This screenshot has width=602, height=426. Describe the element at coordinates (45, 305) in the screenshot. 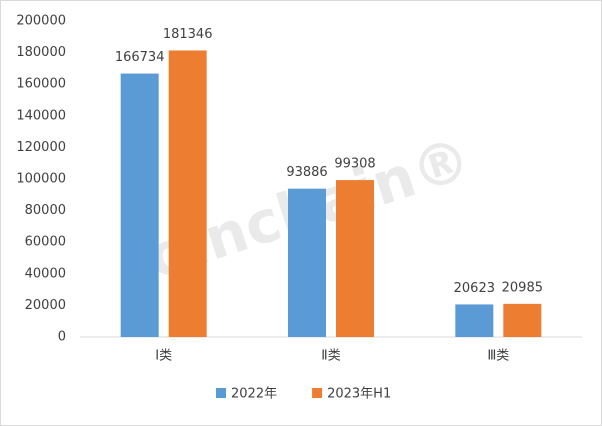

I see `y-tick-label: 20000` at that location.